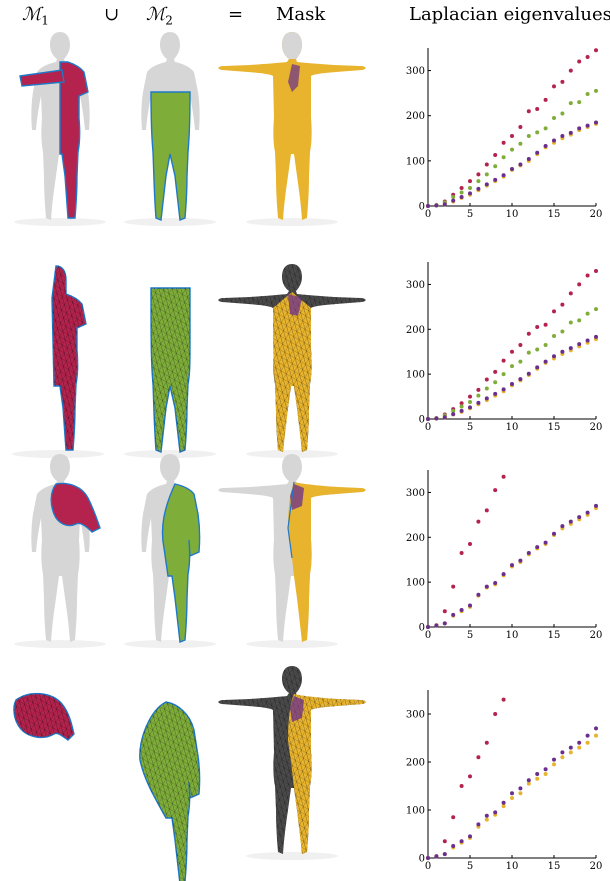  I want to click on row4-m1, so click(44, 717).